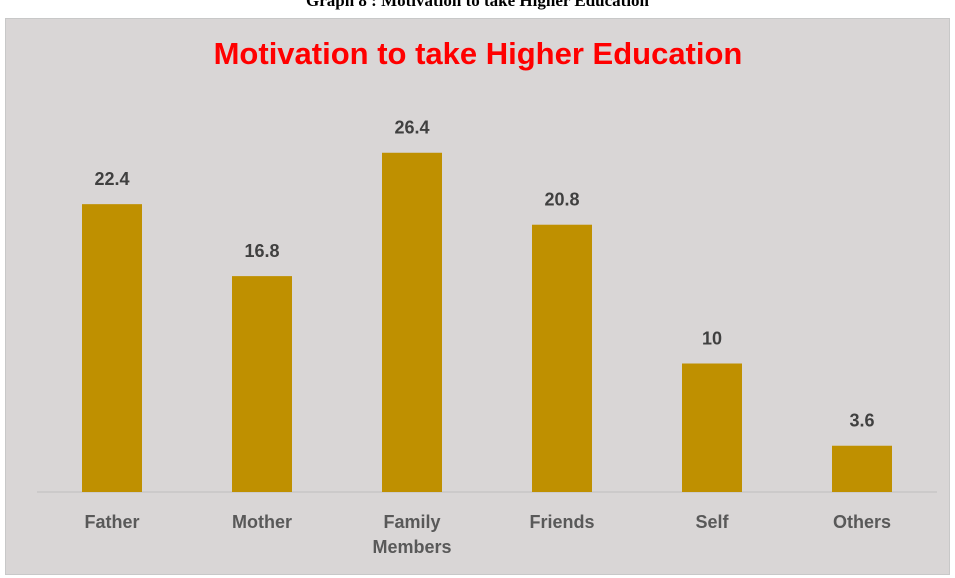  Describe the element at coordinates (262, 522) in the screenshot. I see `x-tick-label: Mother` at that location.